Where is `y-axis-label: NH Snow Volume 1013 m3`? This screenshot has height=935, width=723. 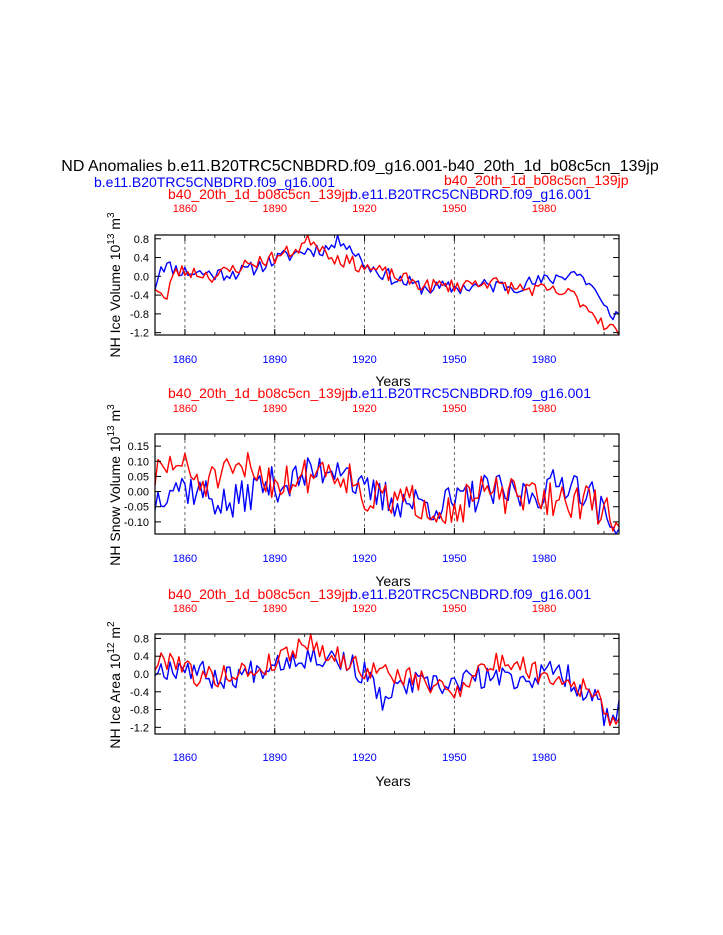
y-axis-label: NH Snow Volume 1013 m3 is located at coordinates (114, 485).